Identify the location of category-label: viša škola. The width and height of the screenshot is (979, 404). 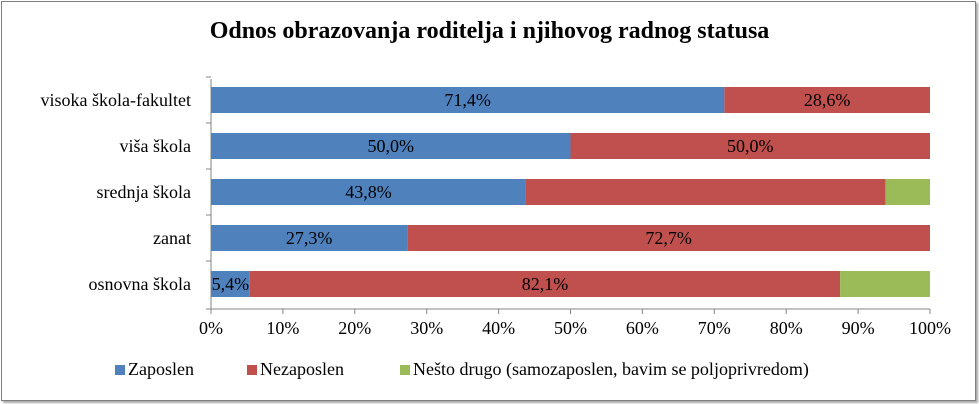
(156, 146).